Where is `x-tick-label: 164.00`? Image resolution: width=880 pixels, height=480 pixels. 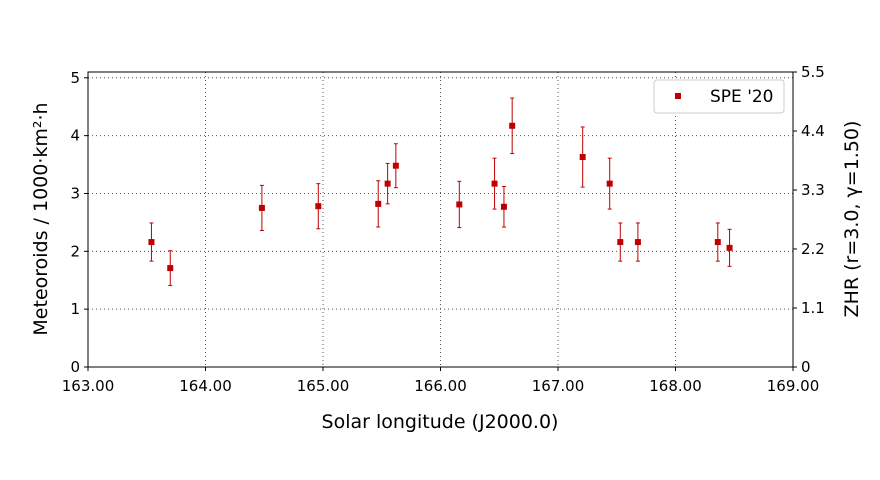 x-tick-label: 164.00 is located at coordinates (205, 386).